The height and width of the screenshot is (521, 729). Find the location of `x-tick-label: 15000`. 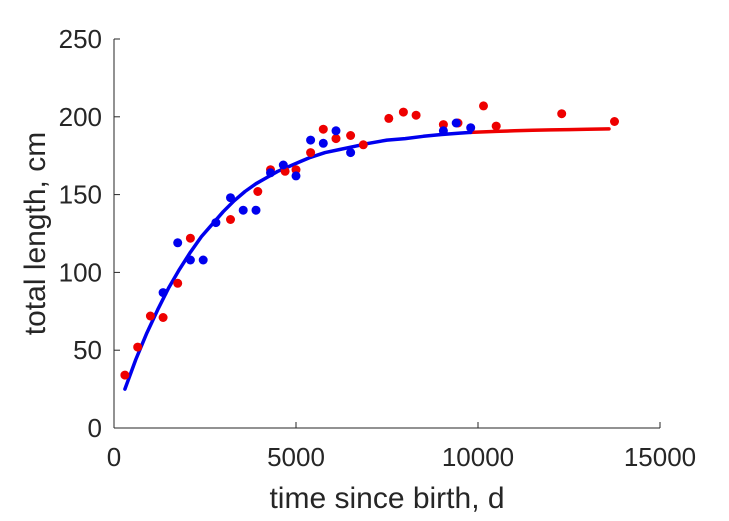

x-tick-label: 15000 is located at coordinates (660, 457).